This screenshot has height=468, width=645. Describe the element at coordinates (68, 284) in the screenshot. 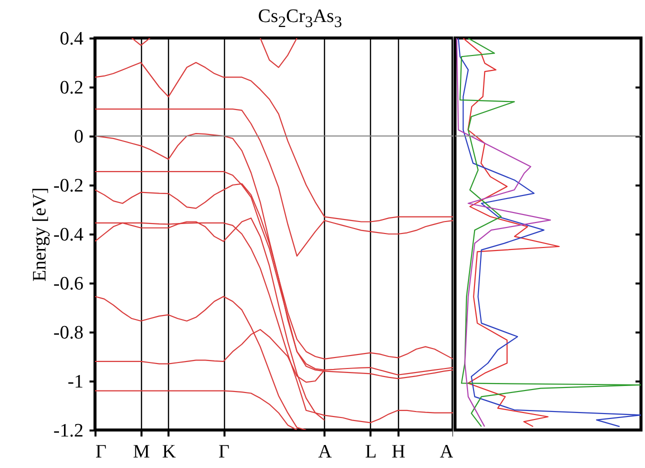

I see `y-tick-label: -0.6` at that location.